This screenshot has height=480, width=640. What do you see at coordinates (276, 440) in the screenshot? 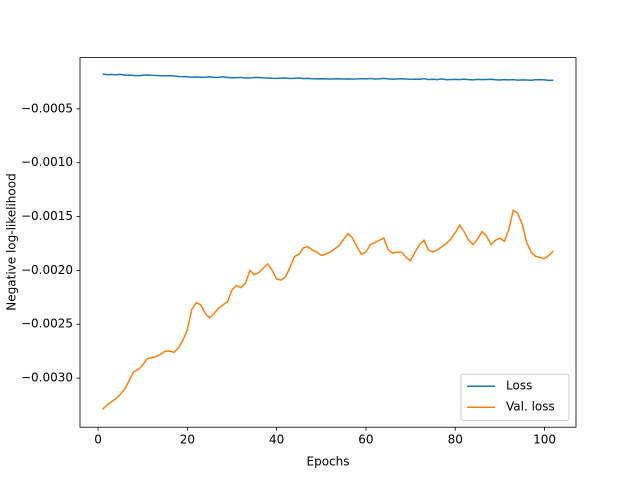
I see `x-tick-label: 40` at bounding box center [276, 440].